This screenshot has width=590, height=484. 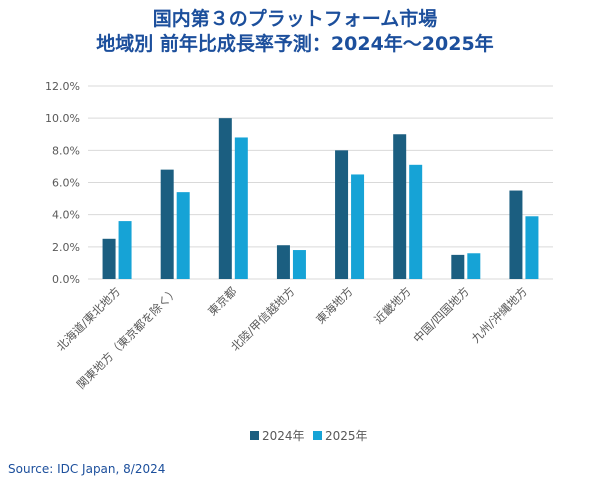 I want to click on source-note: Source: IDC Japan, 8/2024, so click(x=87, y=469).